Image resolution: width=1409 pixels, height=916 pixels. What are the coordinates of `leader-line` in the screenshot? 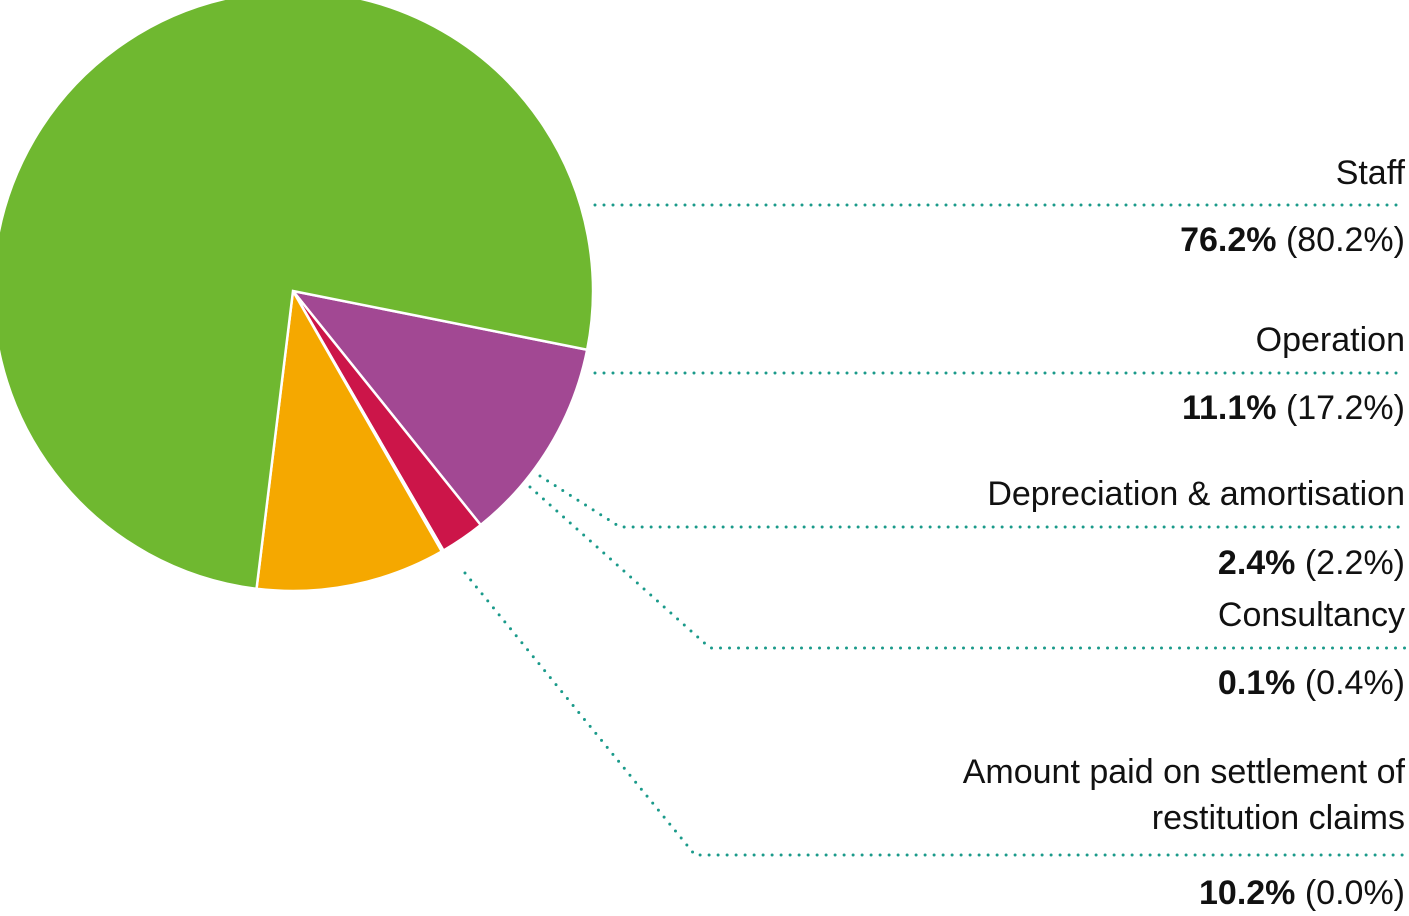 It's located at (967, 567).